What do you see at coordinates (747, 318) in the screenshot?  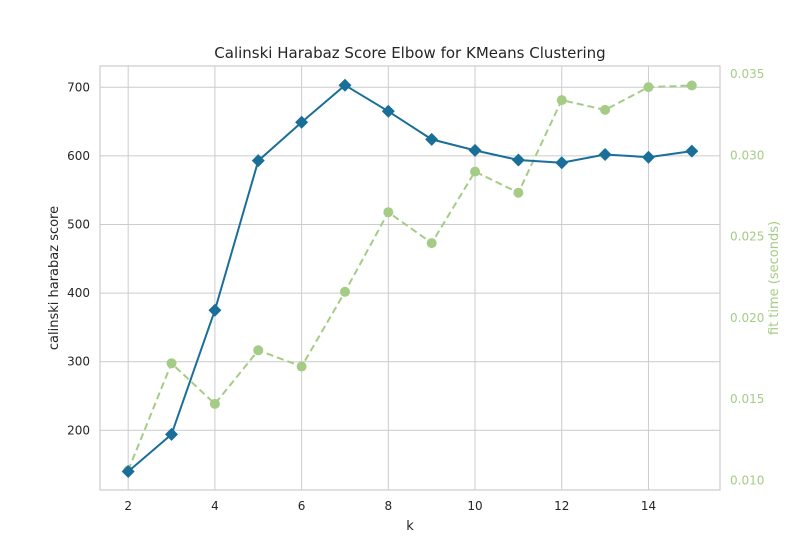 I see `y2-tick-label: 0.020` at bounding box center [747, 318].